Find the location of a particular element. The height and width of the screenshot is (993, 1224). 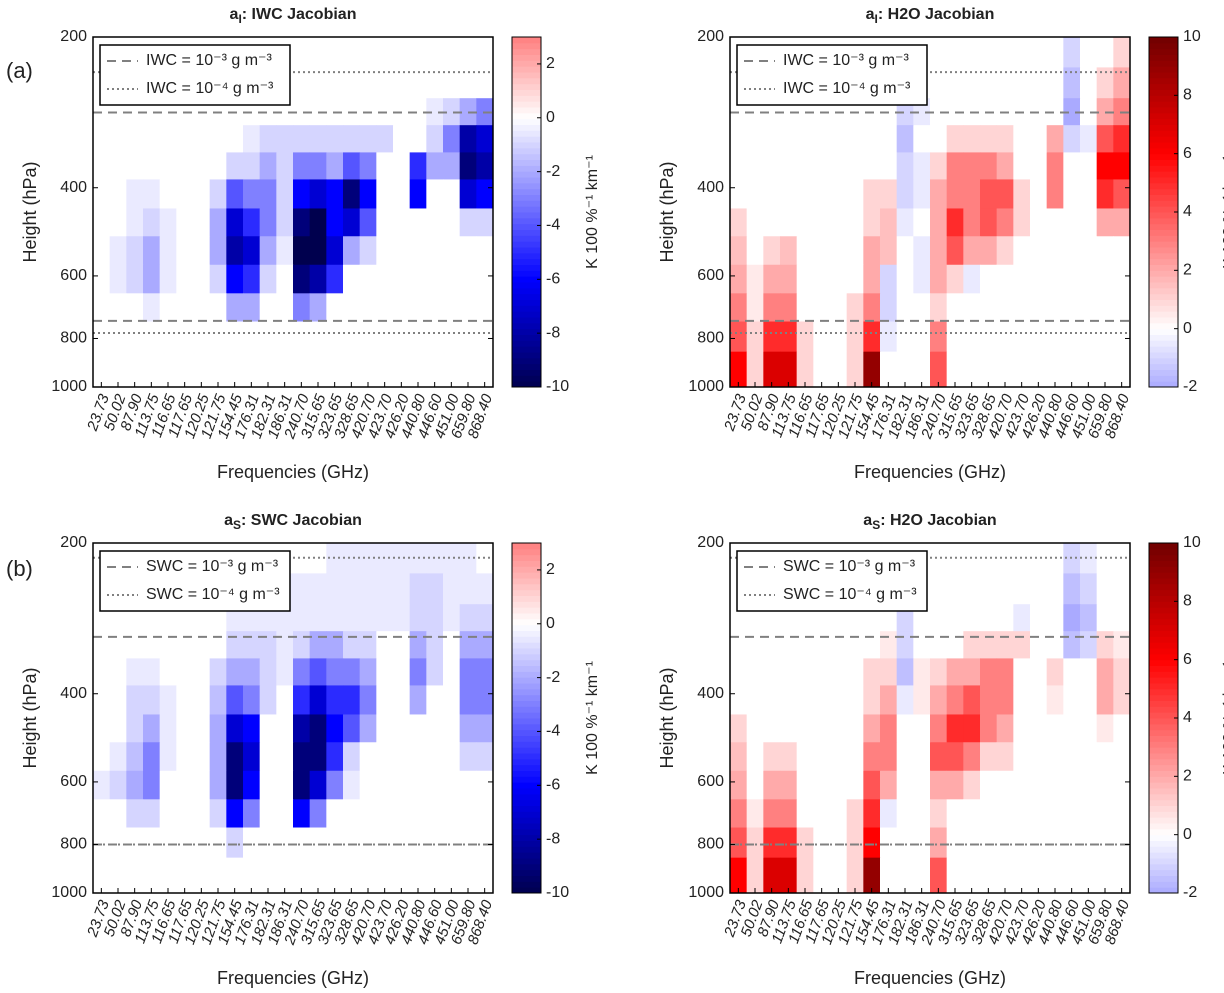

y-axis-label: Height (hPa) is located at coordinates (667, 717).